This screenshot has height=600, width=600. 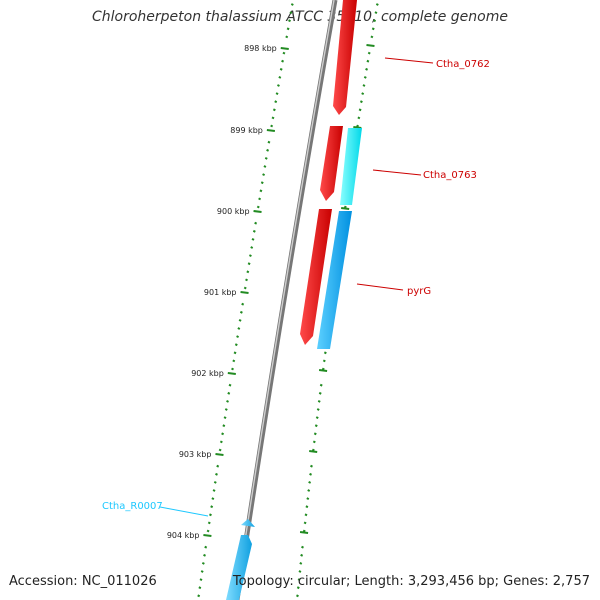 What do you see at coordinates (183, 535) in the screenshot?
I see `tick-label: 904 kbp` at bounding box center [183, 535].